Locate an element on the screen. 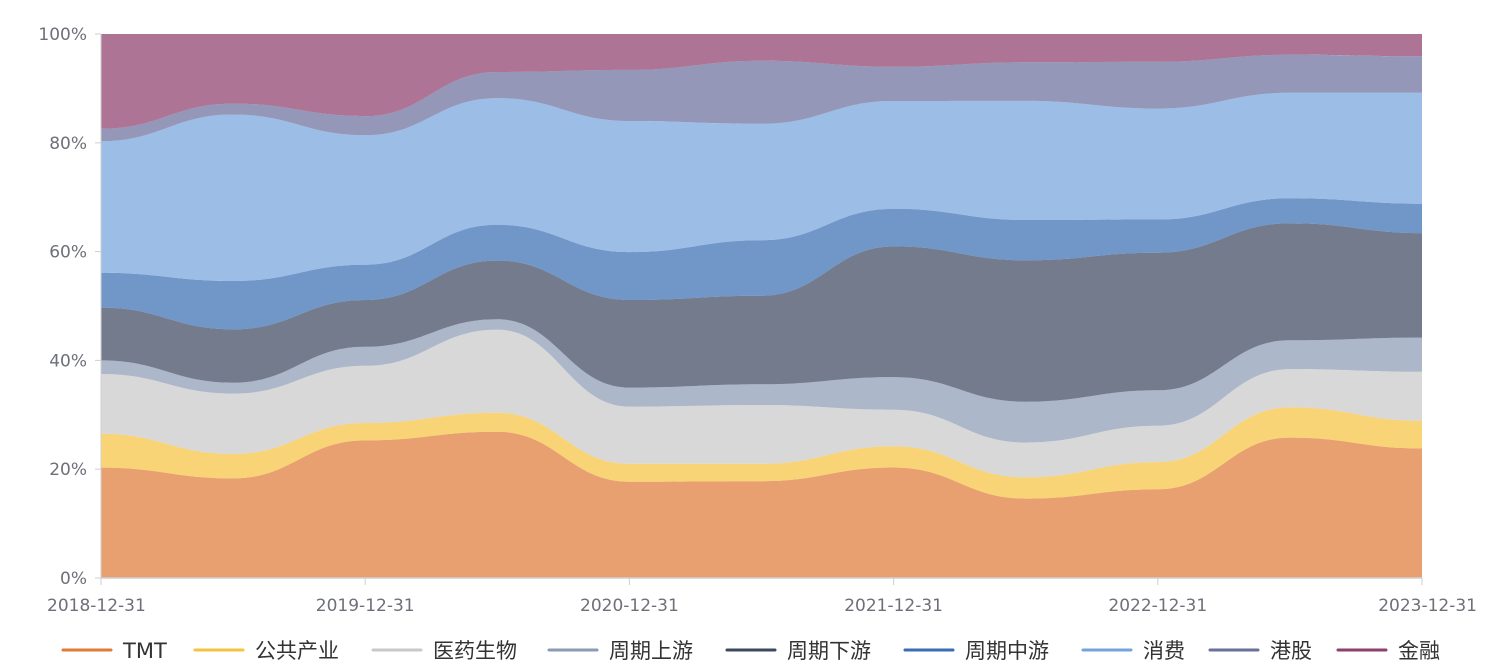 The image size is (1500, 672). legend-label: 周期中游 is located at coordinates (1007, 651).